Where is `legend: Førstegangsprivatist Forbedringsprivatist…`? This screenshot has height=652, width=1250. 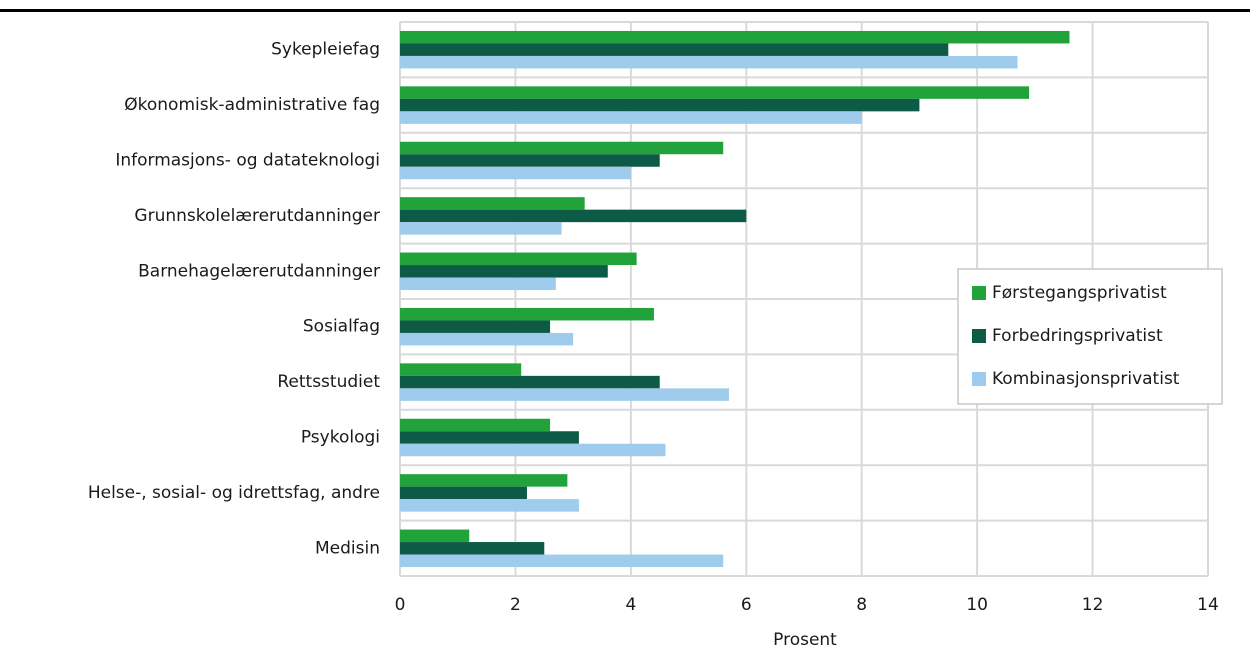 legend: Førstegangsprivatist Forbedringsprivatist… is located at coordinates (1090, 336).